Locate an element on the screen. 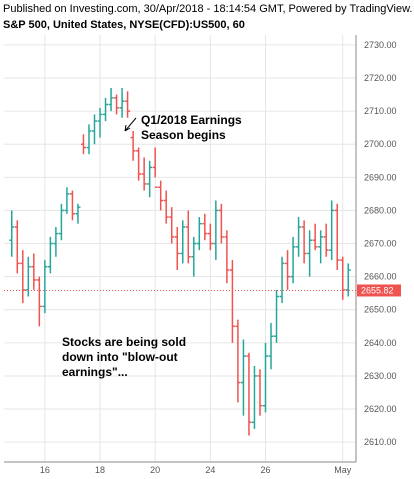  stocks-annotation-line1: Stocks are being sold is located at coordinates (124, 342).